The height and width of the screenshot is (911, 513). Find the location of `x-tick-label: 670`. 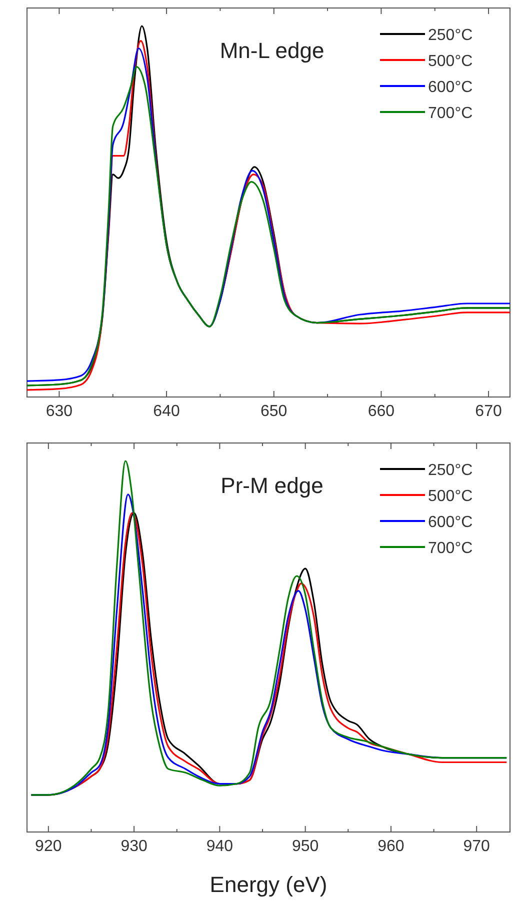

x-tick-label: 670 is located at coordinates (488, 411).